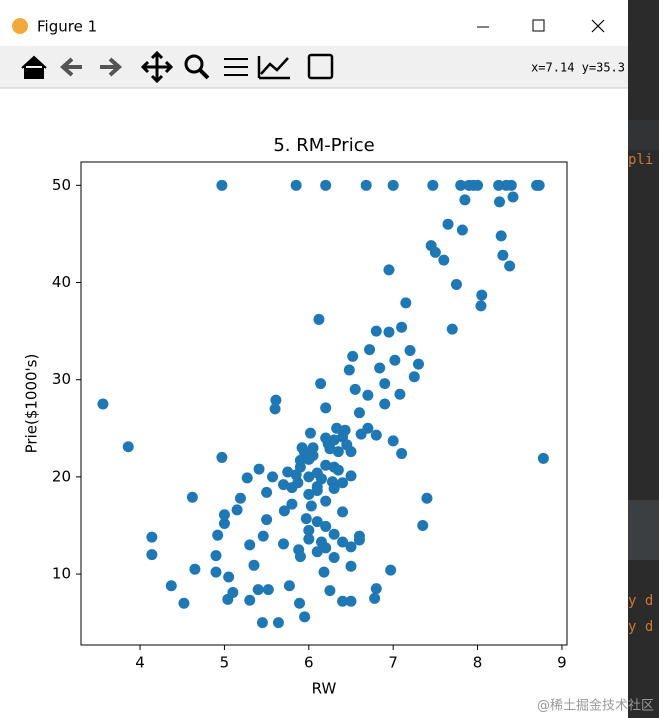 The height and width of the screenshot is (718, 659). Describe the element at coordinates (111, 67) in the screenshot. I see `forward-button` at that location.